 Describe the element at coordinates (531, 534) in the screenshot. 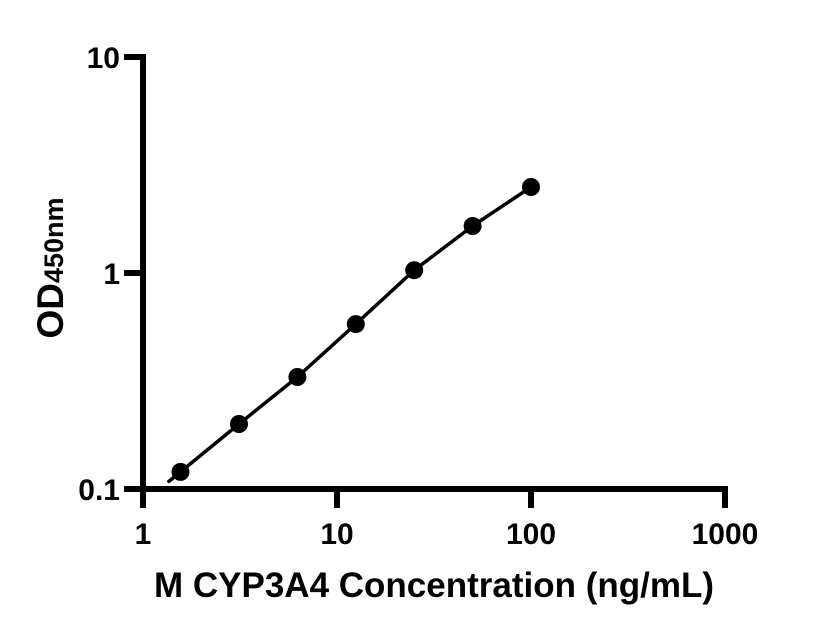

I see `x-tick-label: 100` at that location.